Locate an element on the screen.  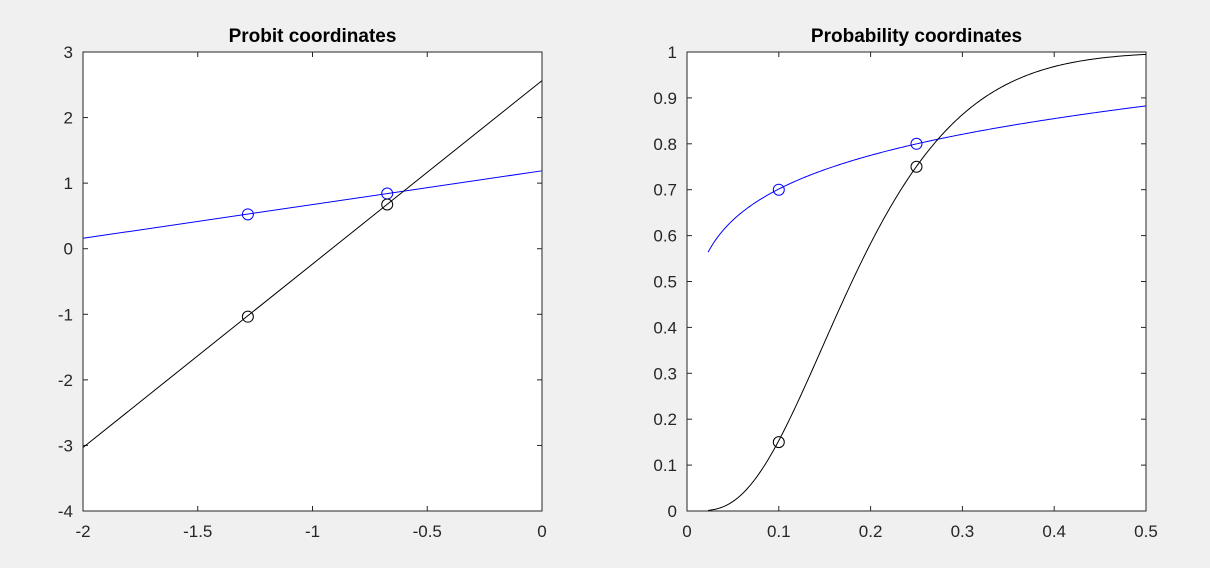
y-tick-label: 0.4 is located at coordinates (665, 327).